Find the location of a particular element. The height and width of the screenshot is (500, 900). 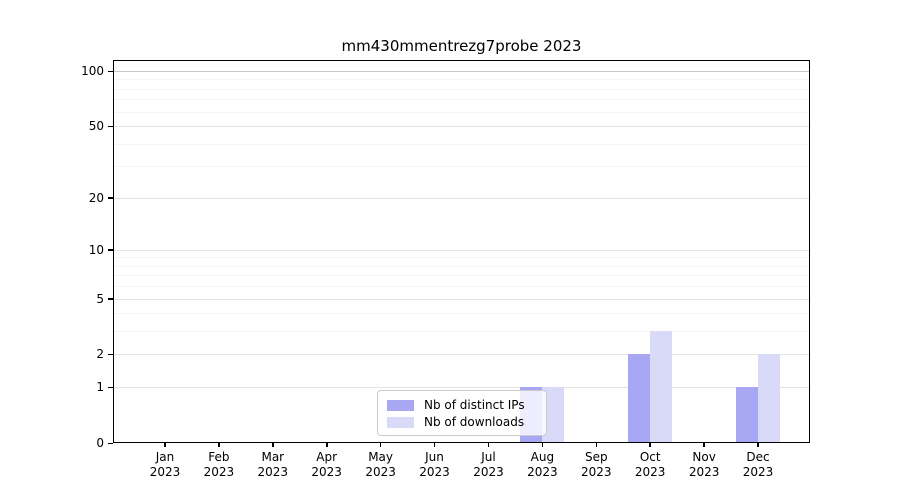

x-tick-label: Nov 2023 is located at coordinates (704, 464).